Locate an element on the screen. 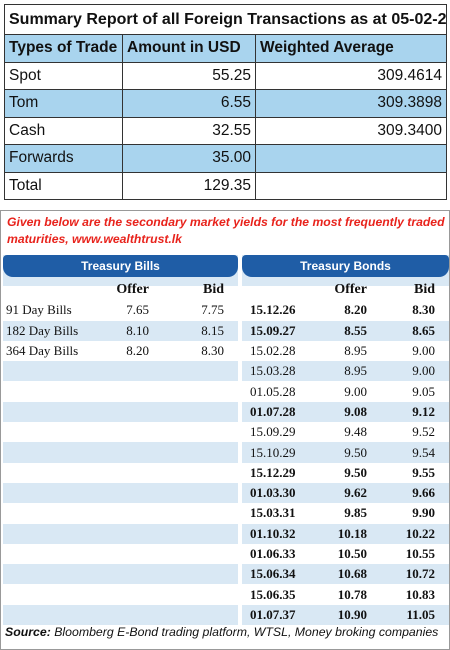 This screenshot has width=450, height=650. yield-row: 01.10.32 10.18 10.22 is located at coordinates (226, 533).